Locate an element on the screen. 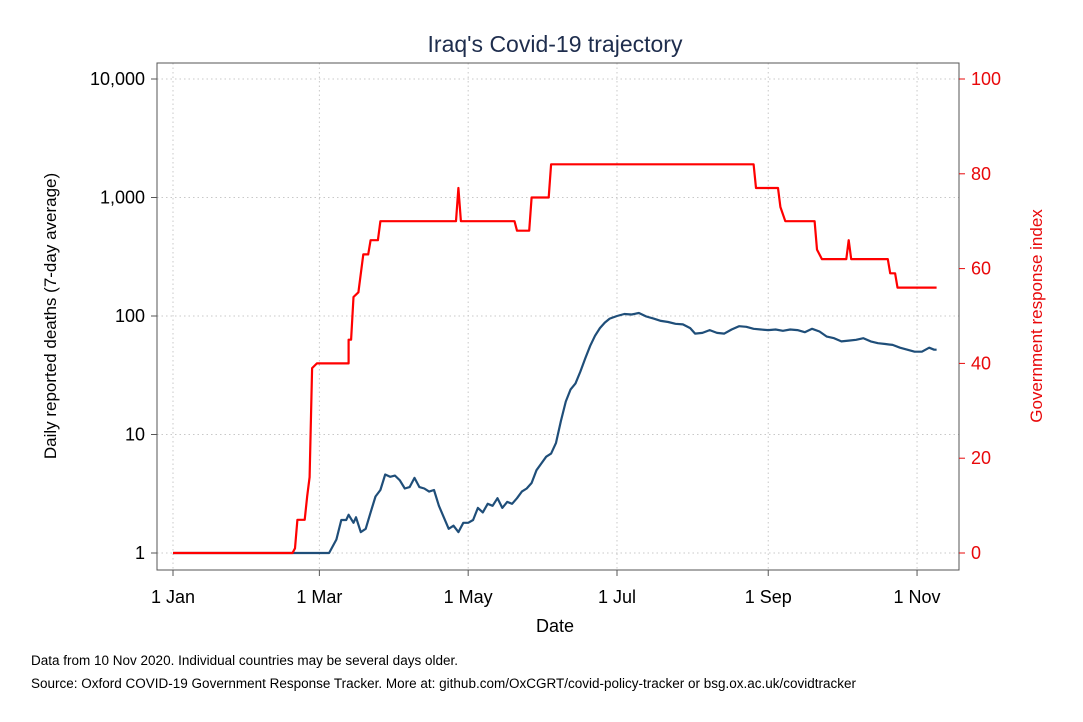 This screenshot has width=1083, height=722. x-axis-title: Date is located at coordinates (555, 626).